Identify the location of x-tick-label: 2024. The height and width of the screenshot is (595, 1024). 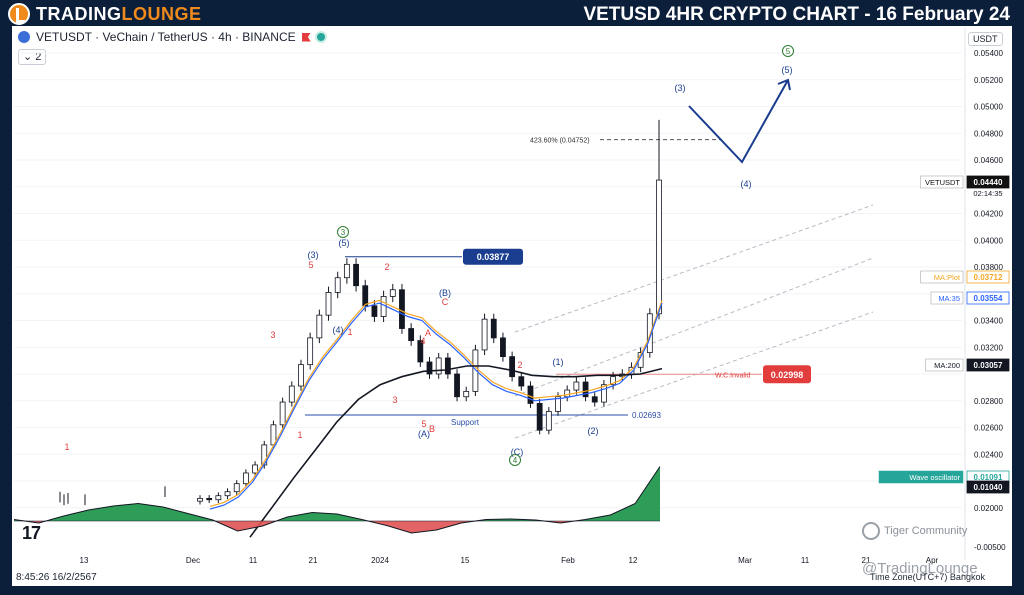
(380, 560).